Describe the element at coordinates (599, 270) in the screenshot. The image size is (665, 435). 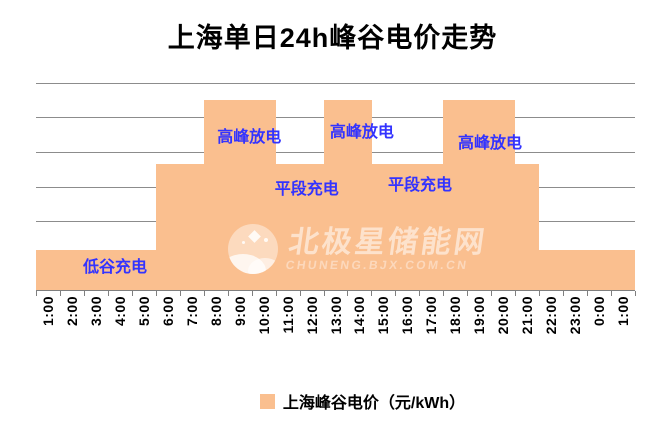
I see `bar-0:00` at that location.